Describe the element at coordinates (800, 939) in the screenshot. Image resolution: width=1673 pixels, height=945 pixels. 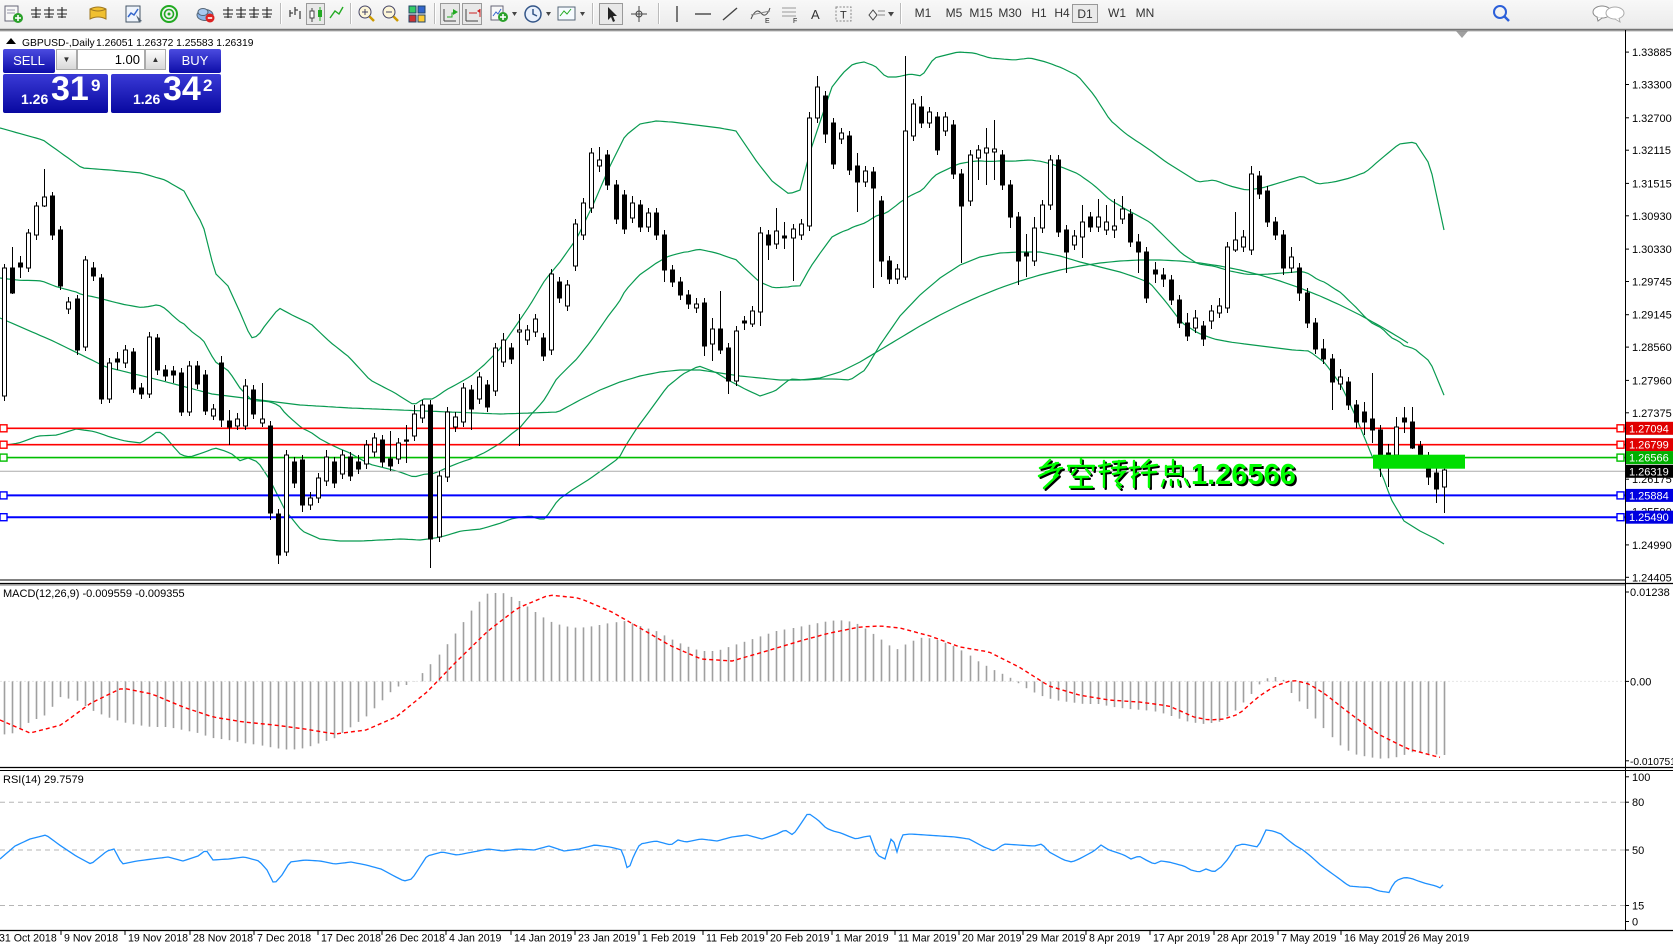
I see `svg-text: 20 Feb 2019` at that location.